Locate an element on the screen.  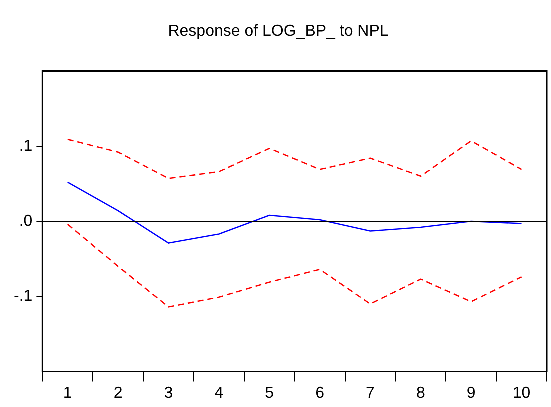
x-tick-label: 3 is located at coordinates (169, 393).